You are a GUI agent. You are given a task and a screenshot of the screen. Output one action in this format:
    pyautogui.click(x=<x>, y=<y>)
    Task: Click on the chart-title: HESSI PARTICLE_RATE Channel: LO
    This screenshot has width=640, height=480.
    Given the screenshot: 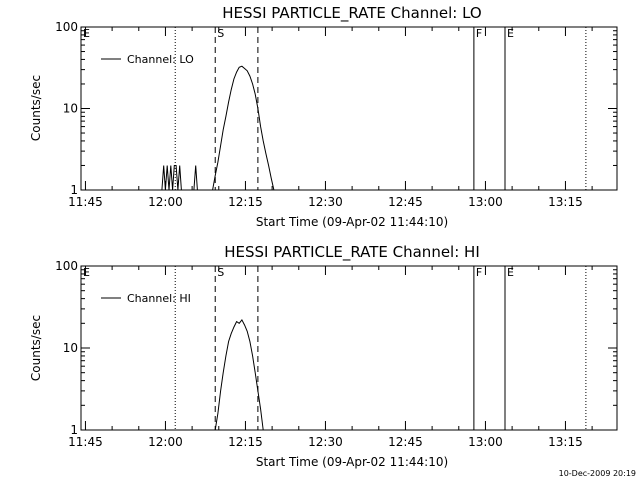 What is the action you would take?
    pyautogui.click(x=351, y=13)
    